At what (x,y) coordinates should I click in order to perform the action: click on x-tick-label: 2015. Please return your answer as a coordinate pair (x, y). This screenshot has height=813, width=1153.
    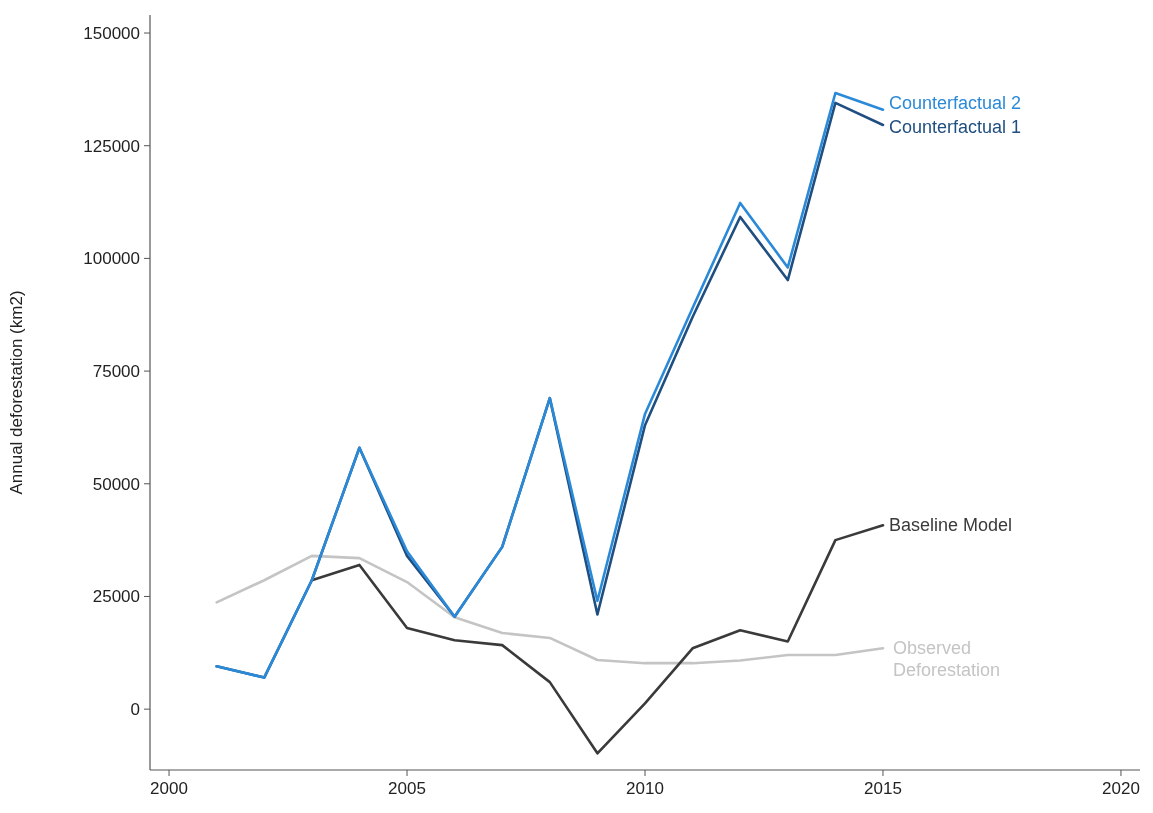
    Looking at the image, I should click on (883, 788).